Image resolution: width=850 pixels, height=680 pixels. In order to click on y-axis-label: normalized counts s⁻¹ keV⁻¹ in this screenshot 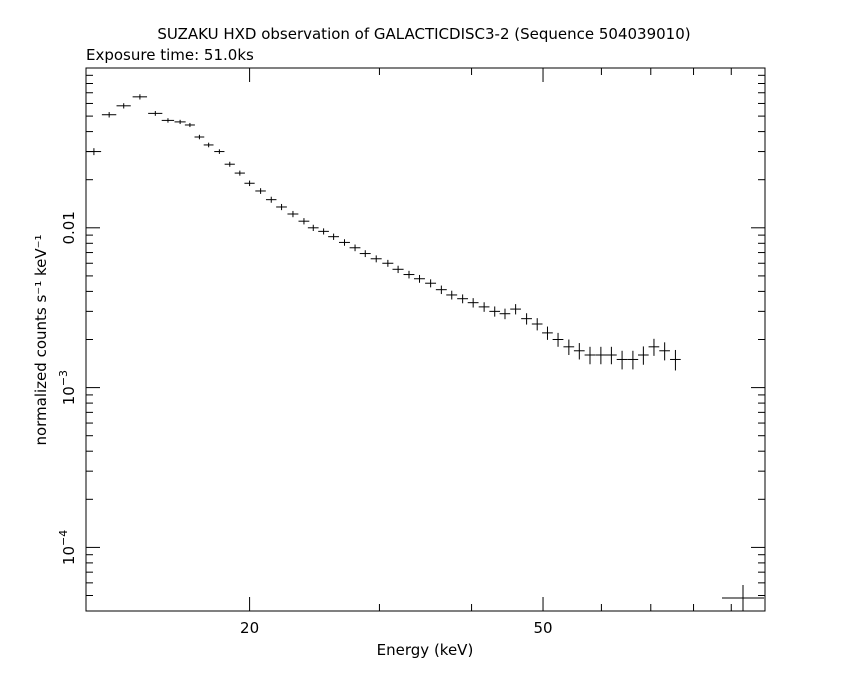, I will do `click(41, 339)`.